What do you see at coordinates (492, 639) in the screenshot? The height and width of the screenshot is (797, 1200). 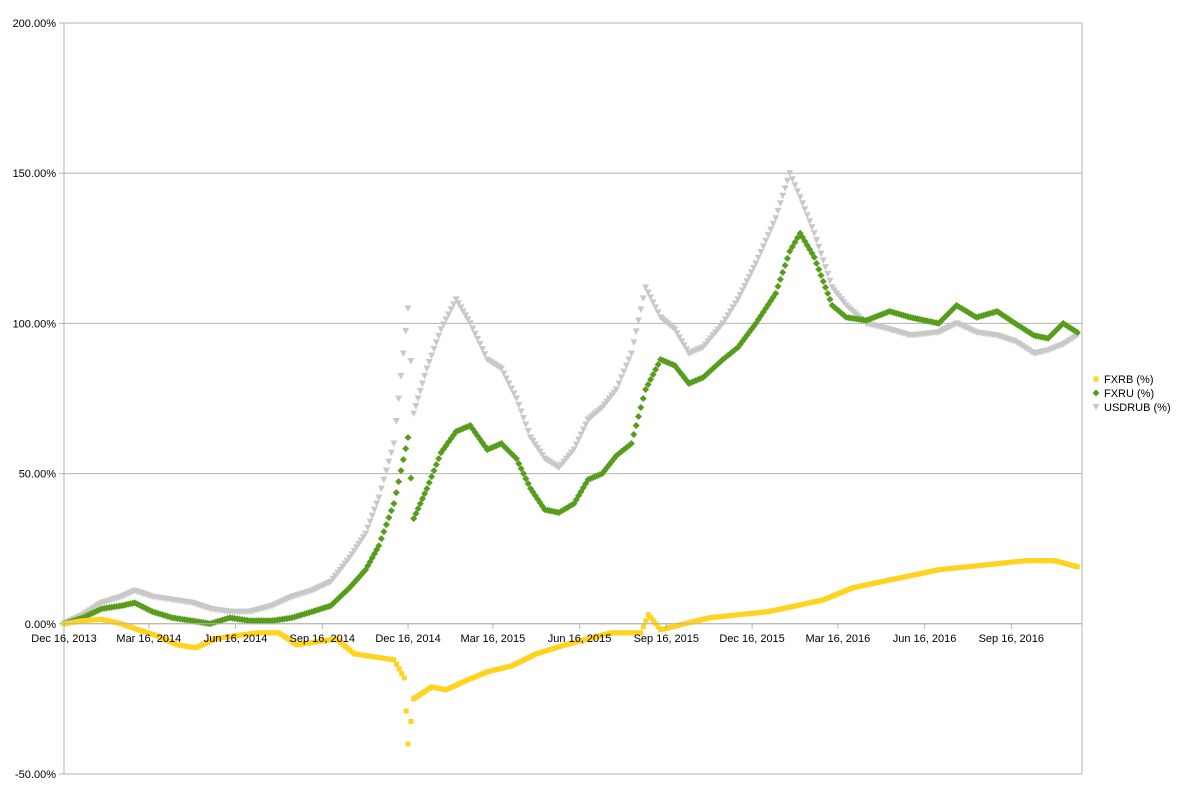 I see `x-tick-label: Mar 16, 2015` at bounding box center [492, 639].